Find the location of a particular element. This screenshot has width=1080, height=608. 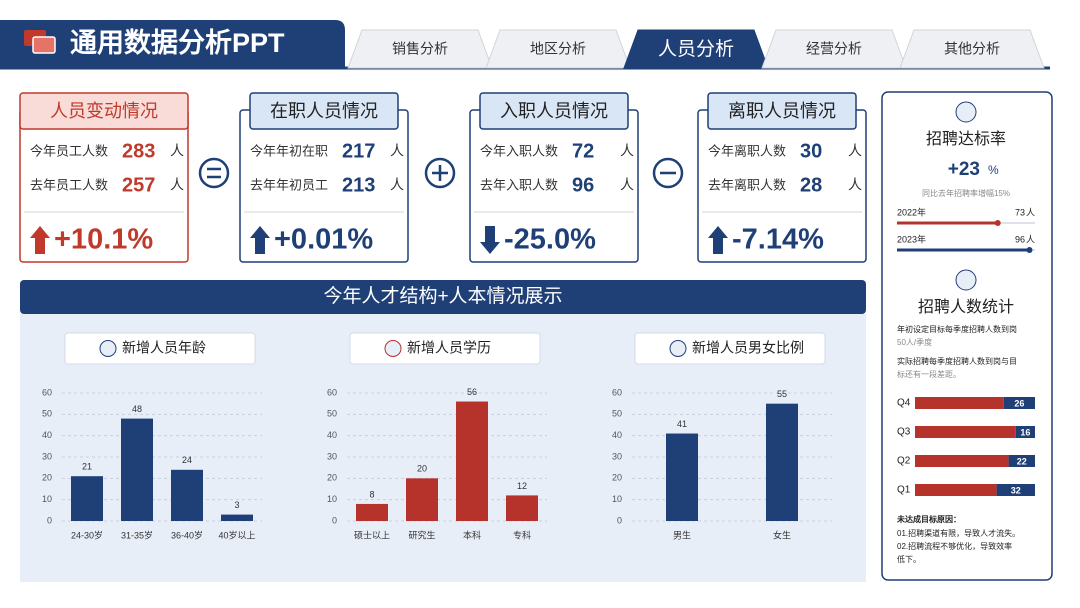

row-value: 28 is located at coordinates (811, 185).